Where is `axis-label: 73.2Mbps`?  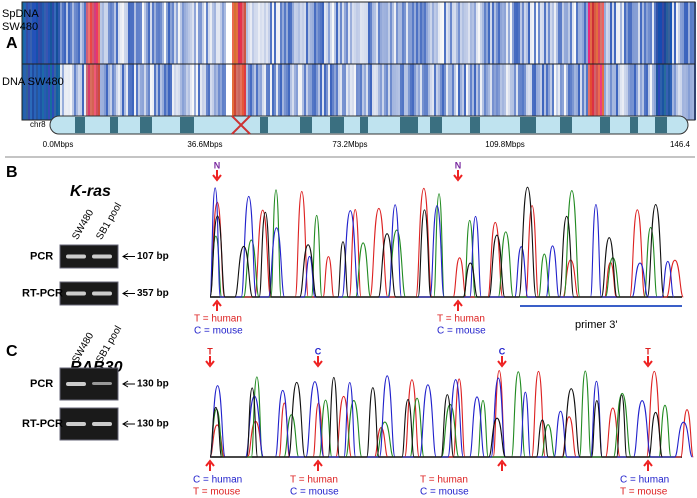 axis-label: 73.2Mbps is located at coordinates (349, 144).